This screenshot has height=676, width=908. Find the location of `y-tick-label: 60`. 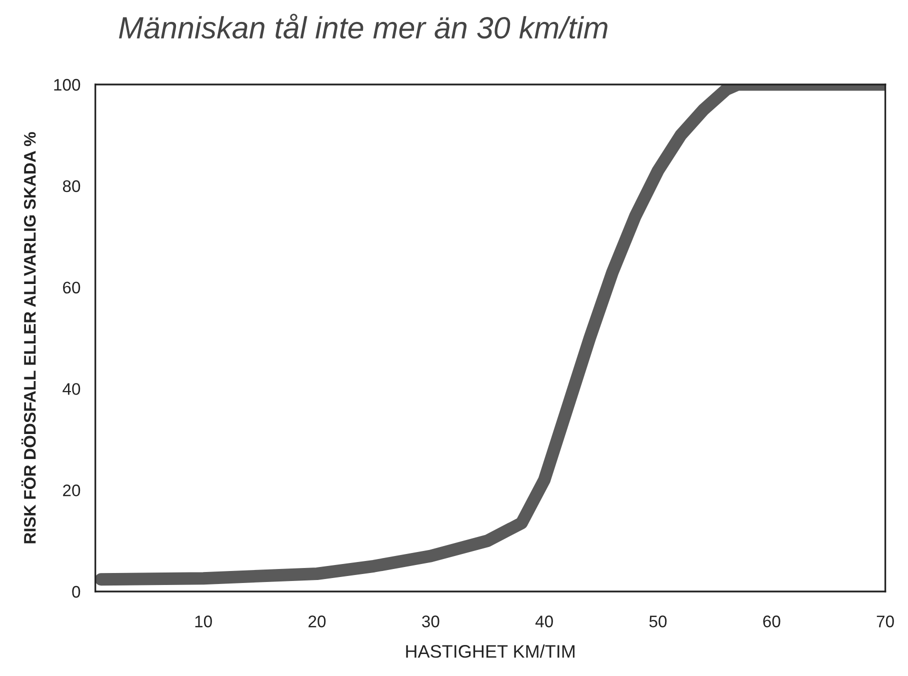

y-tick-label: 60 is located at coordinates (71, 288).